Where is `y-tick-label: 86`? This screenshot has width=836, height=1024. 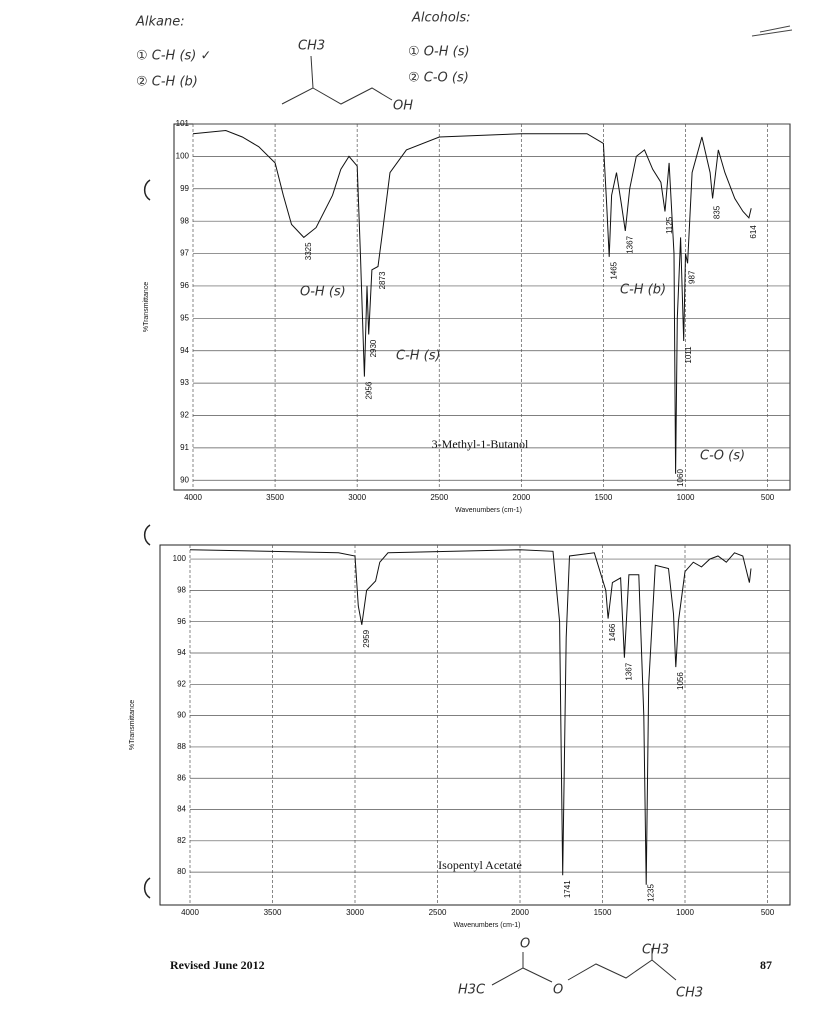
y-tick-label: 86 is located at coordinates (181, 777).